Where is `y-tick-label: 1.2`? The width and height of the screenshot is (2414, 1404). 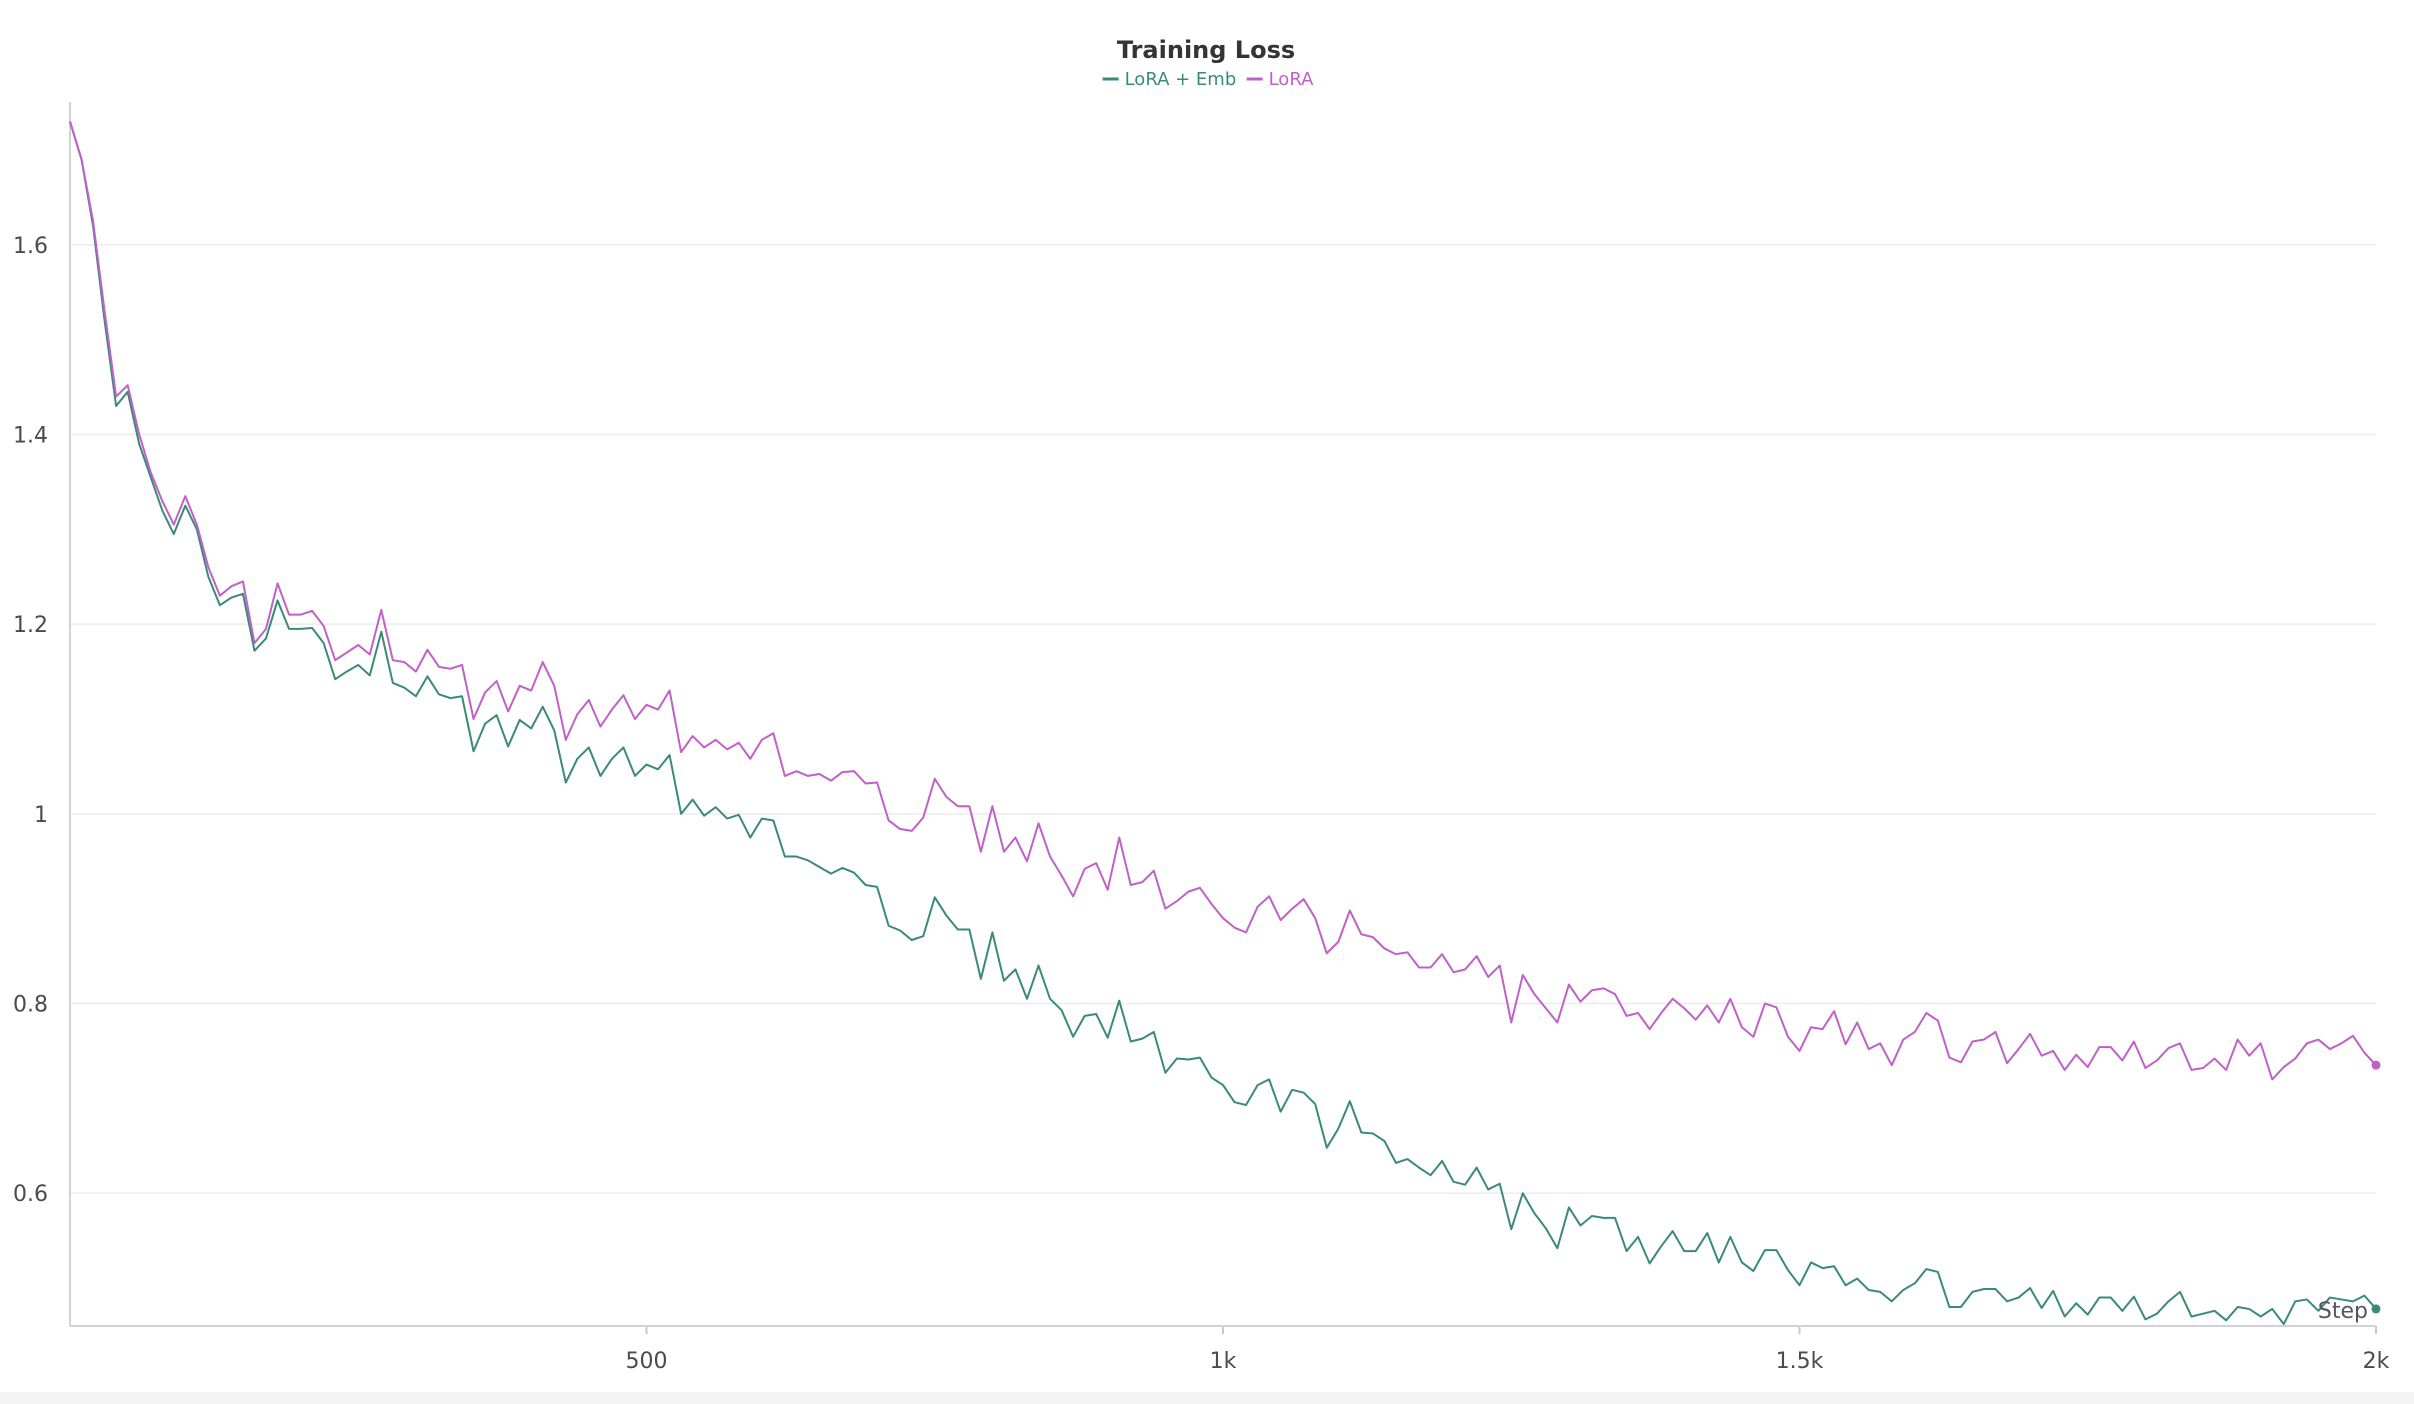 y-tick-label: 1.2 is located at coordinates (30, 625).